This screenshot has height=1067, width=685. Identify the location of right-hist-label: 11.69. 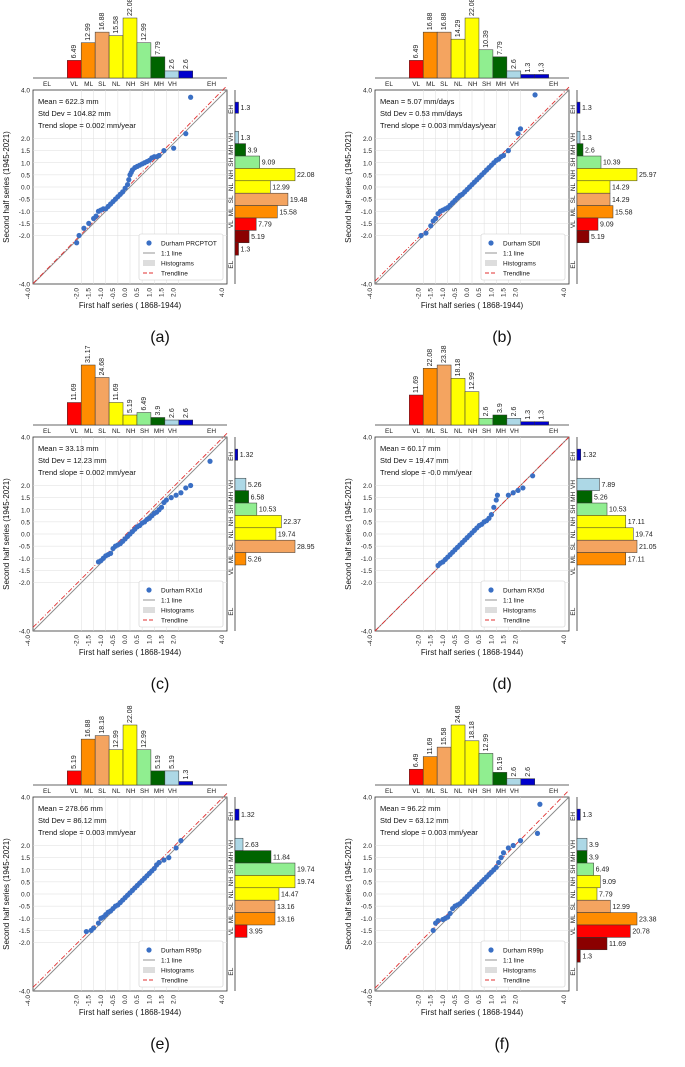
(617, 944).